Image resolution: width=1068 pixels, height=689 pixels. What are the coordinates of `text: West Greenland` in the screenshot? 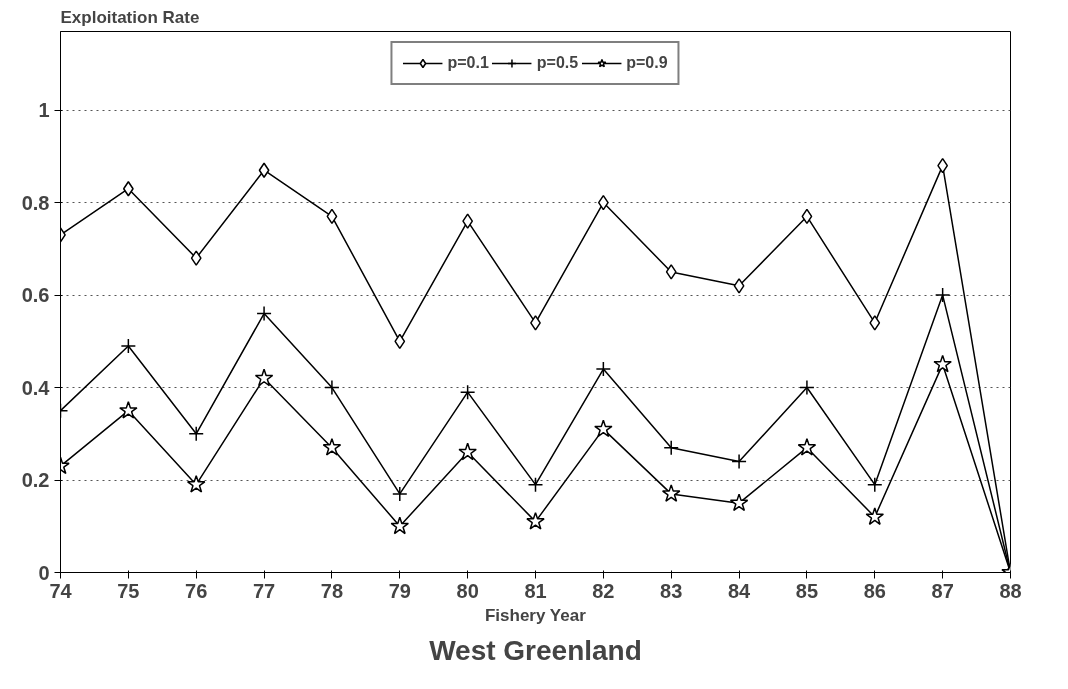 It's located at (535, 650).